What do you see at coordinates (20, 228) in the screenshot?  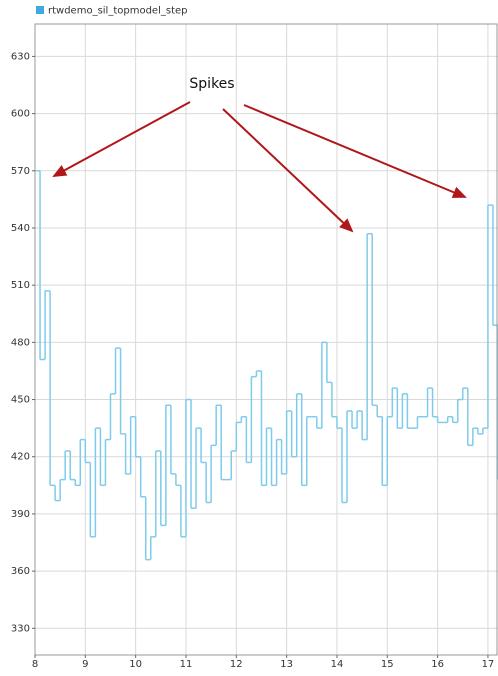 I see `y-tick-label: 540` at bounding box center [20, 228].